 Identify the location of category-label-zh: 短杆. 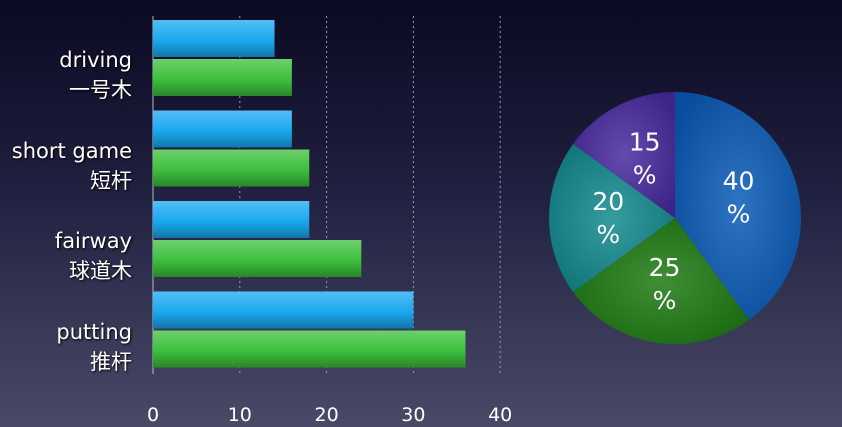
(111, 180).